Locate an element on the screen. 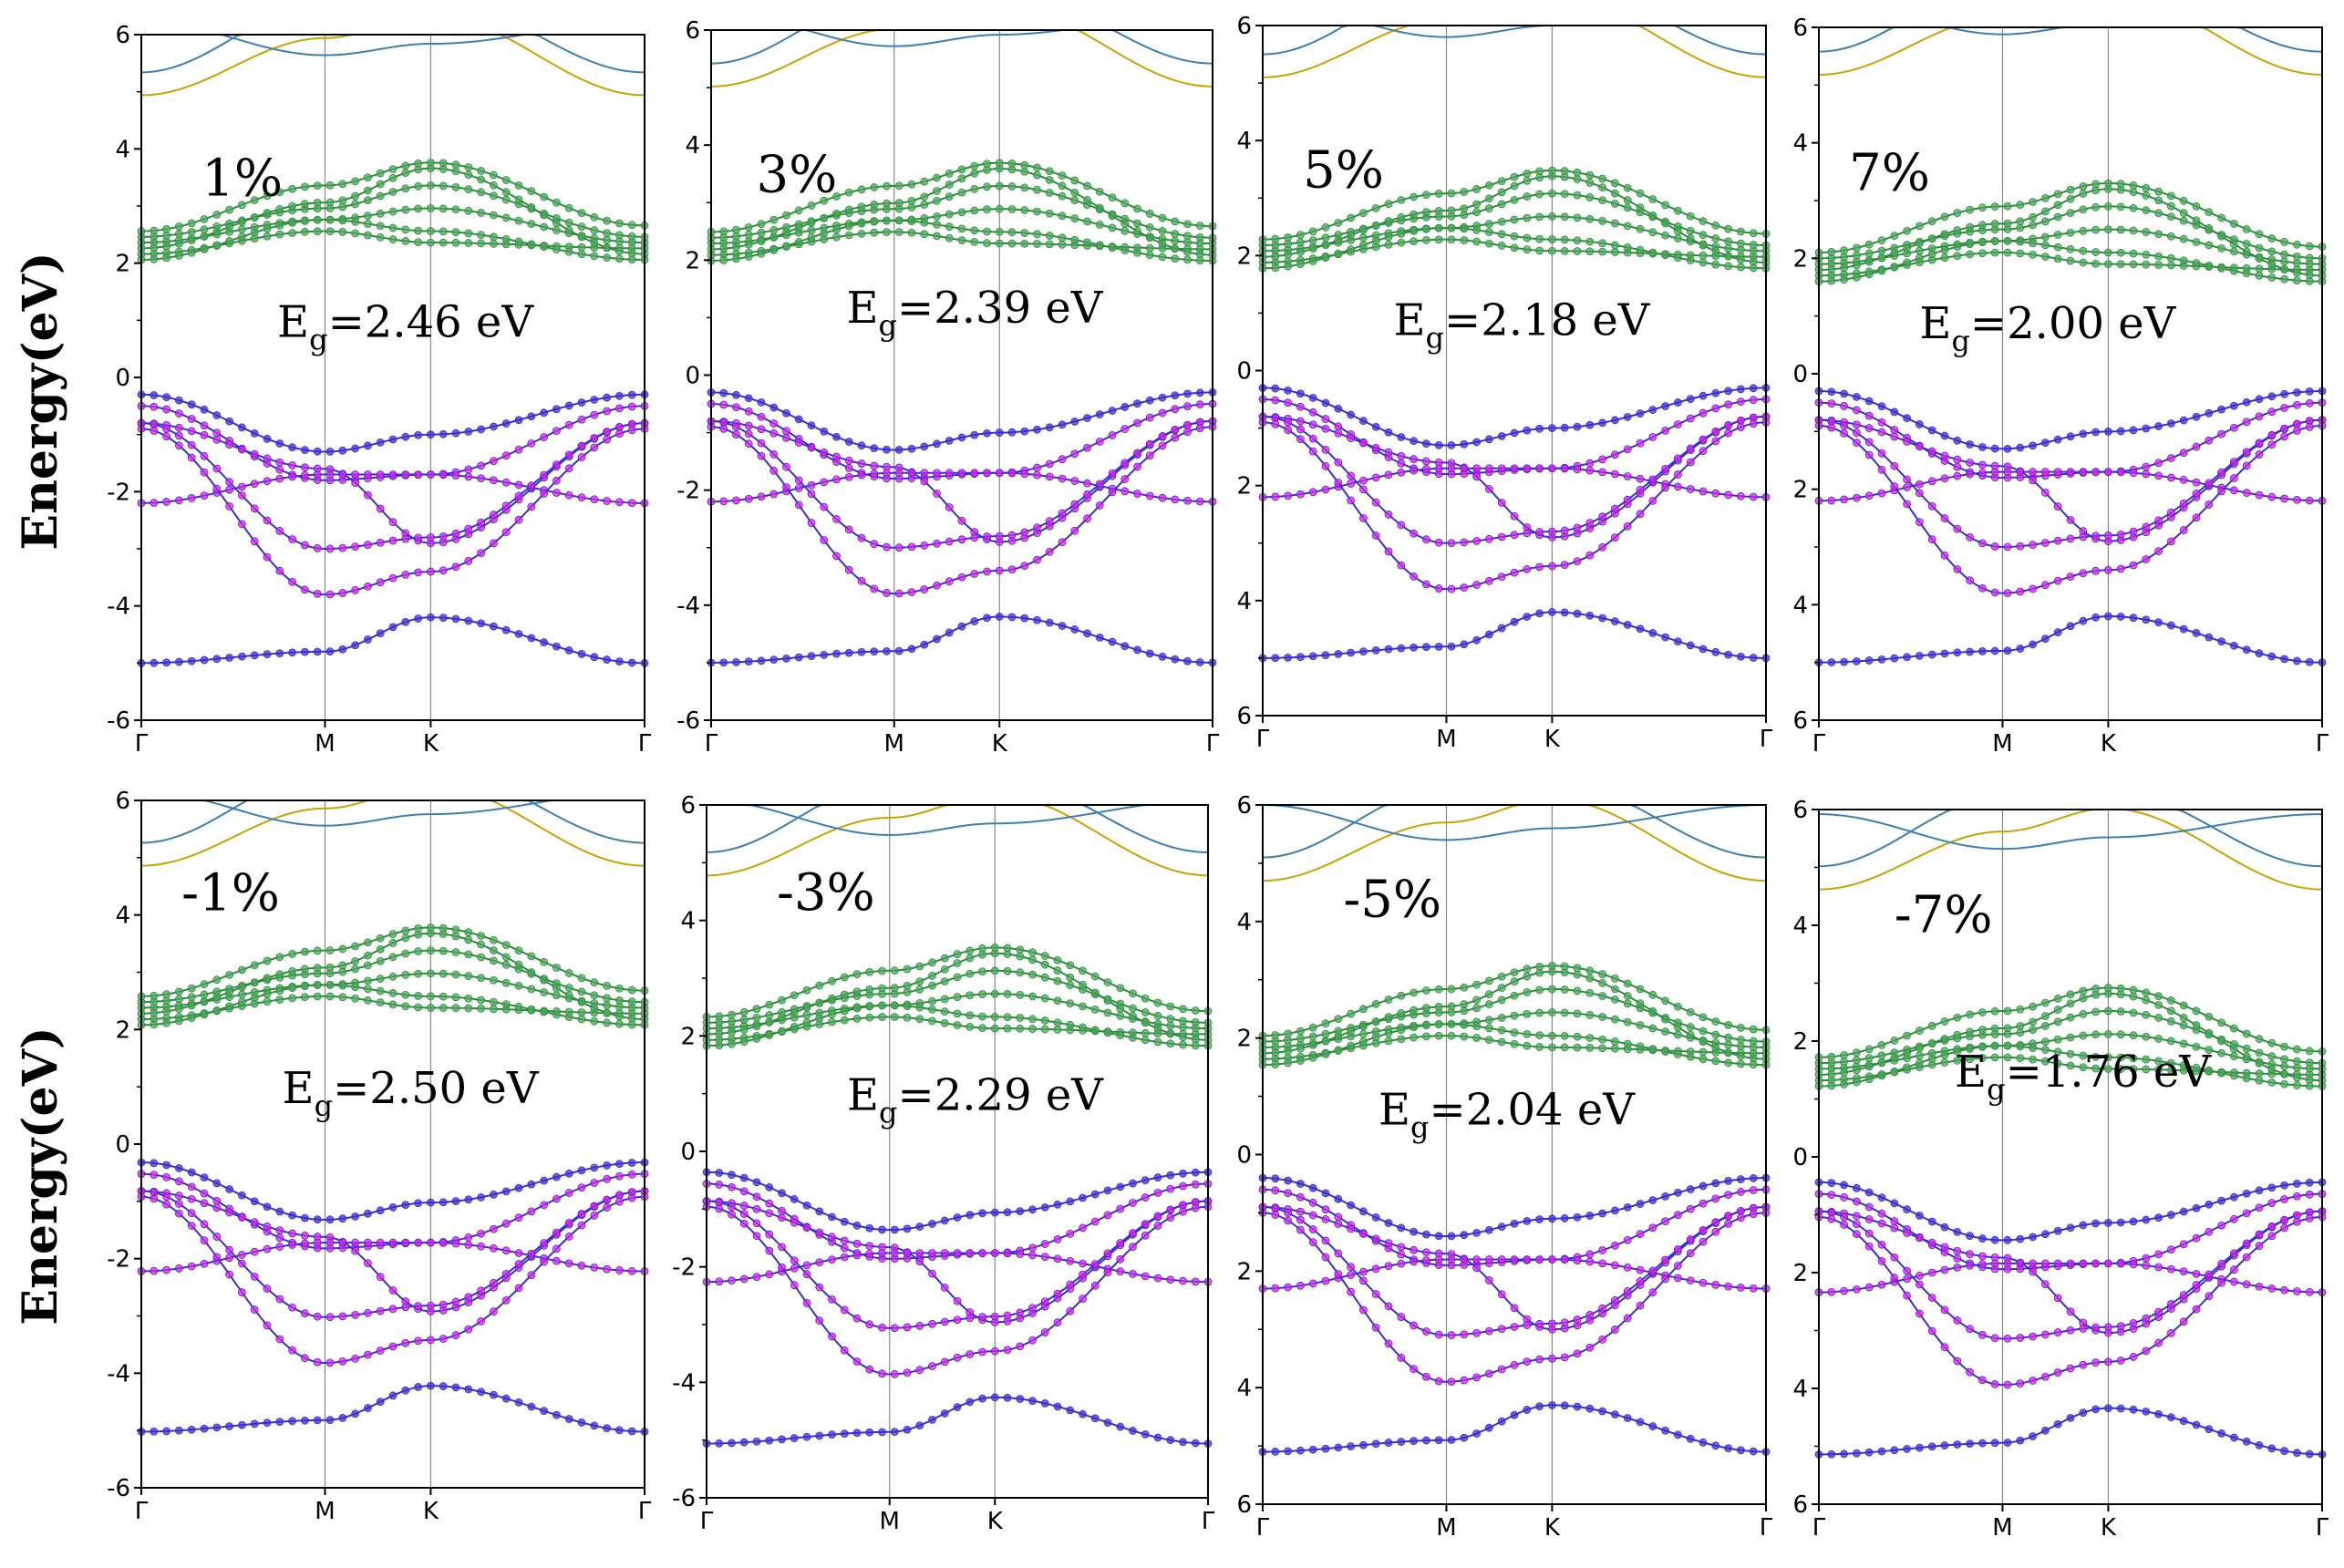 Image resolution: width=2344 pixels, height=1568 pixels. kpoint-label: Γ is located at coordinates (1213, 744).